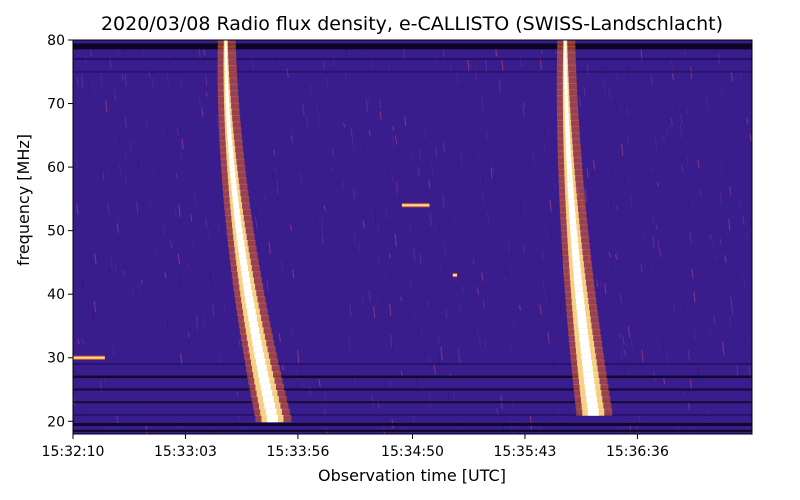 This screenshot has width=800, height=500. What do you see at coordinates (56, 295) in the screenshot?
I see `y-tick-label: 40` at bounding box center [56, 295].